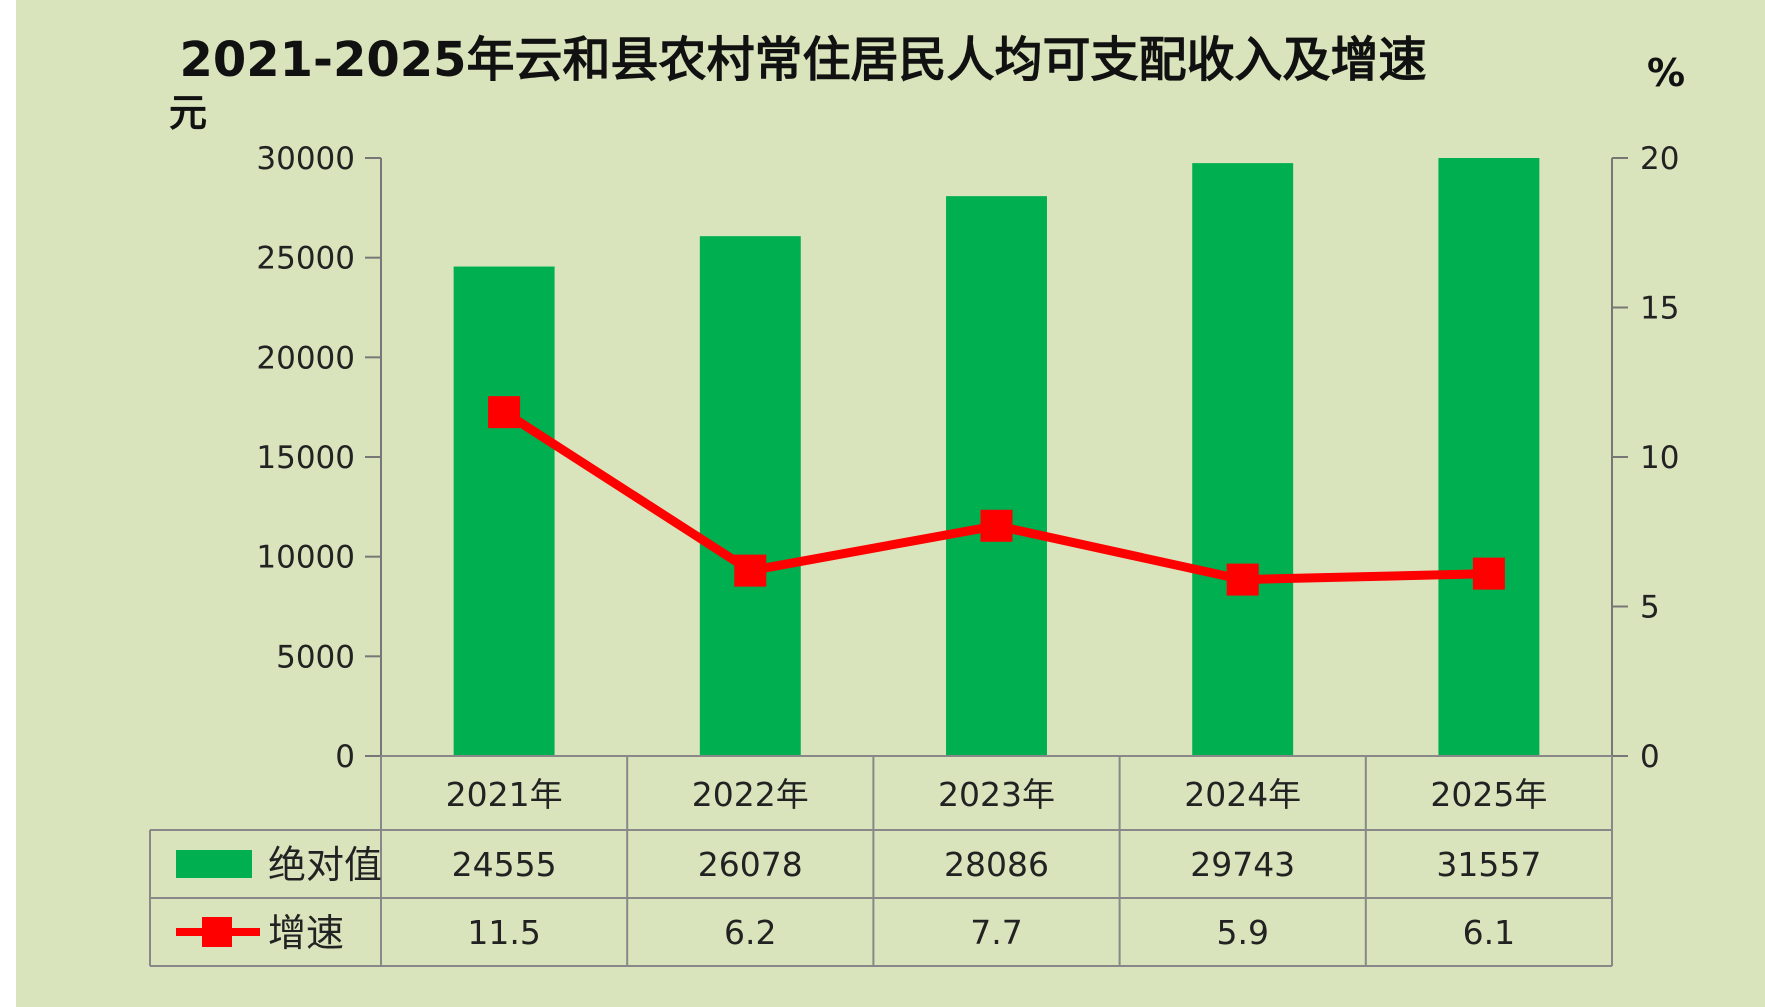 The width and height of the screenshot is (1765, 1007). What do you see at coordinates (188, 113) in the screenshot?
I see `left-axis-unit: 元` at bounding box center [188, 113].